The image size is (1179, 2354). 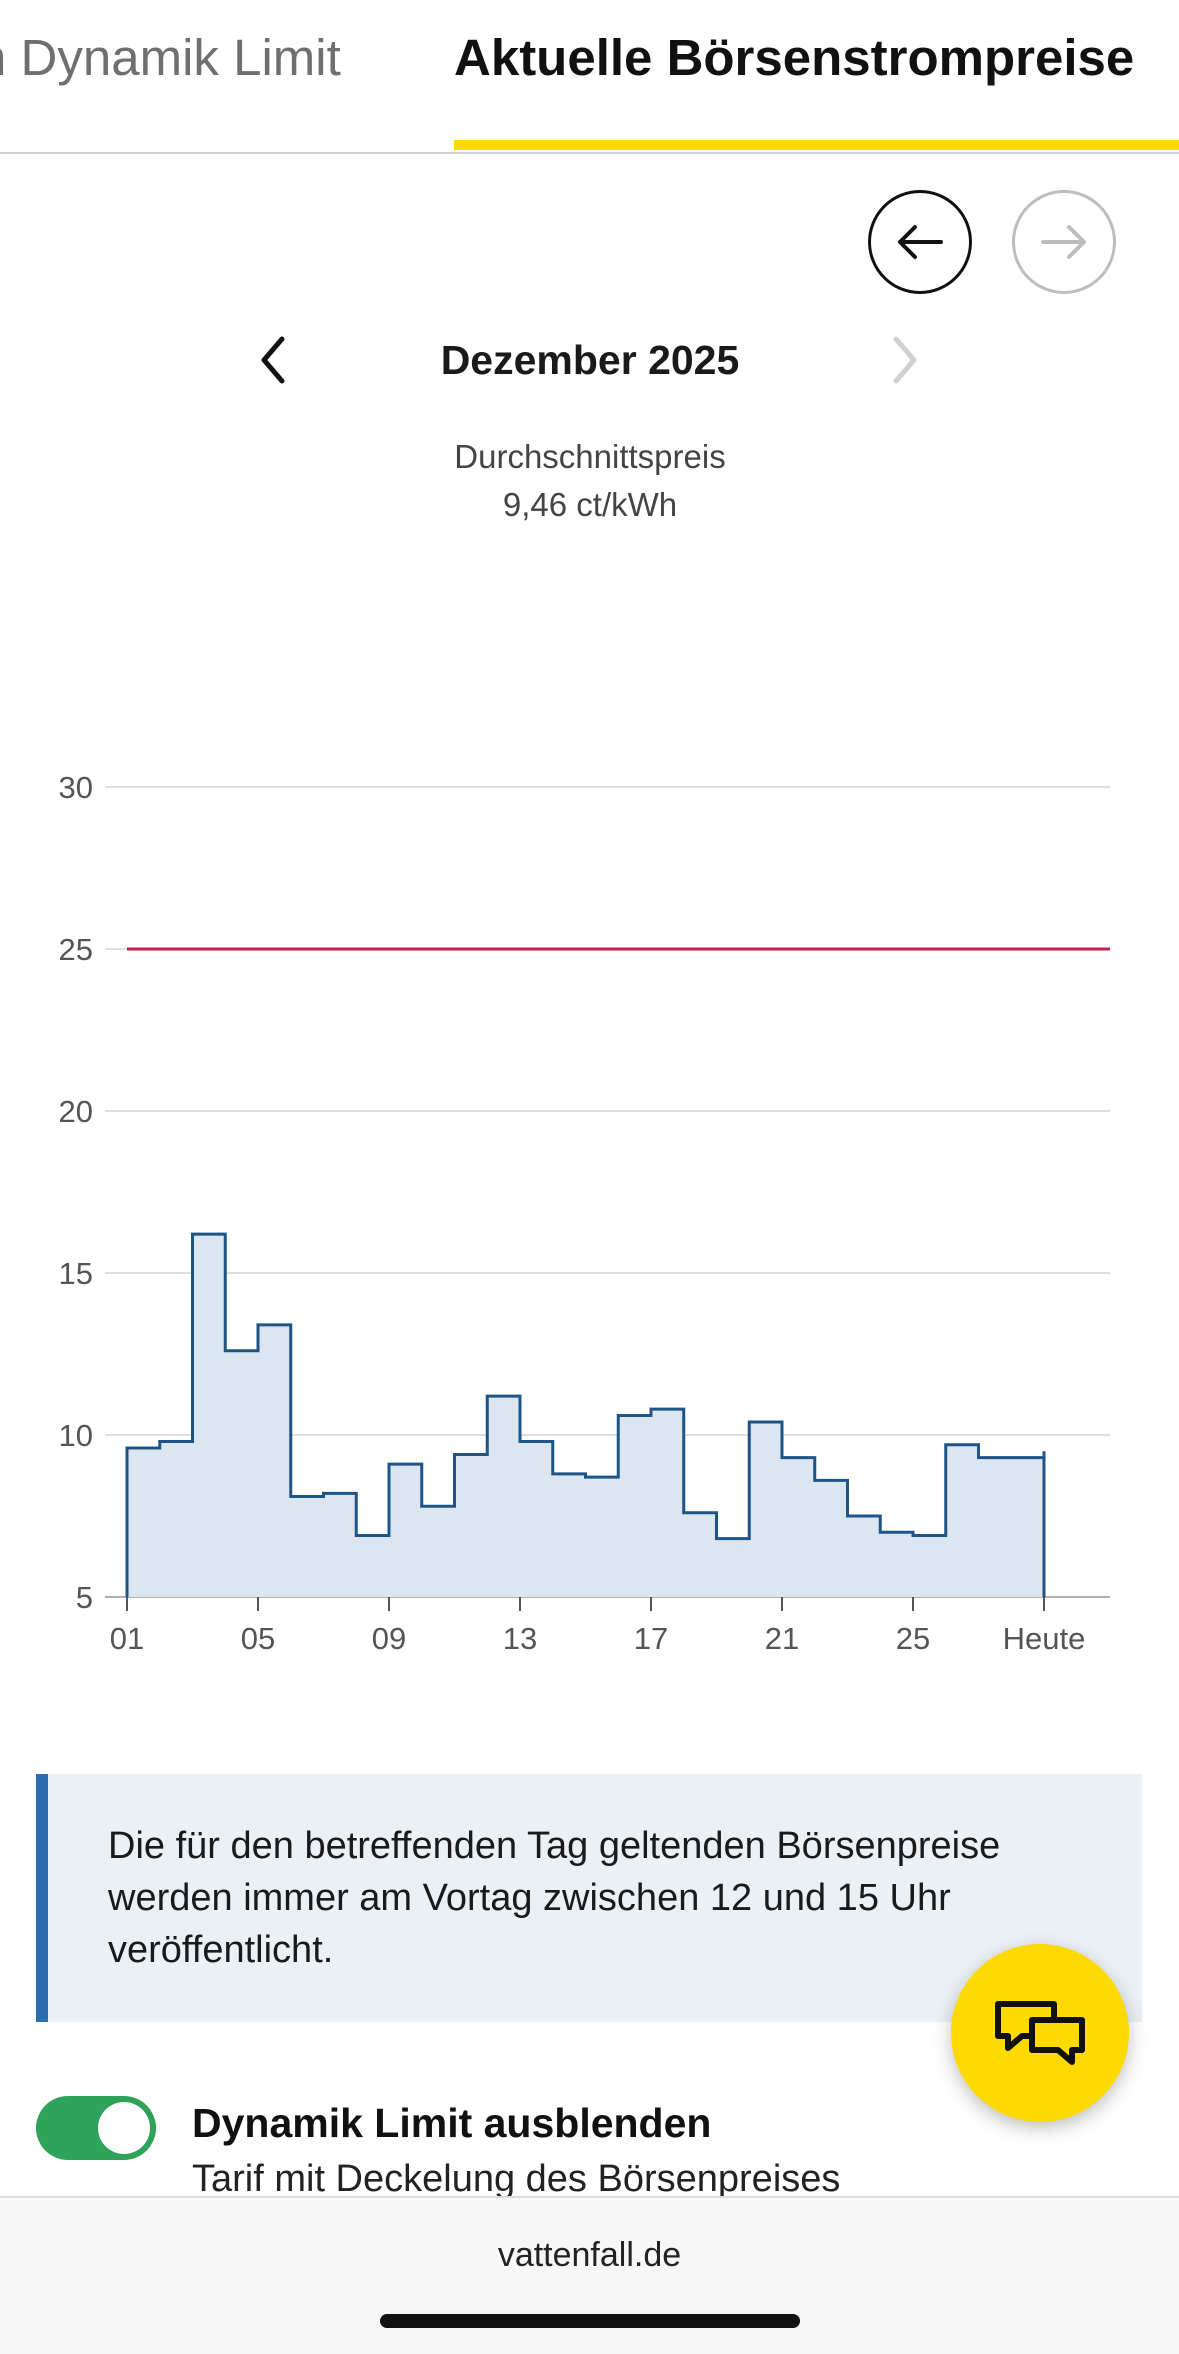 I want to click on average-price-label: Durchschnittspreis, so click(x=590, y=456).